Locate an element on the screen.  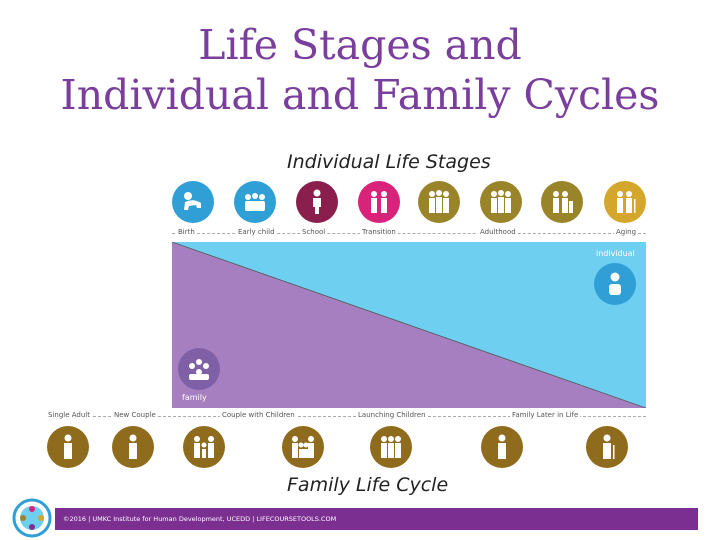
young-adults-icon is located at coordinates (379, 202).